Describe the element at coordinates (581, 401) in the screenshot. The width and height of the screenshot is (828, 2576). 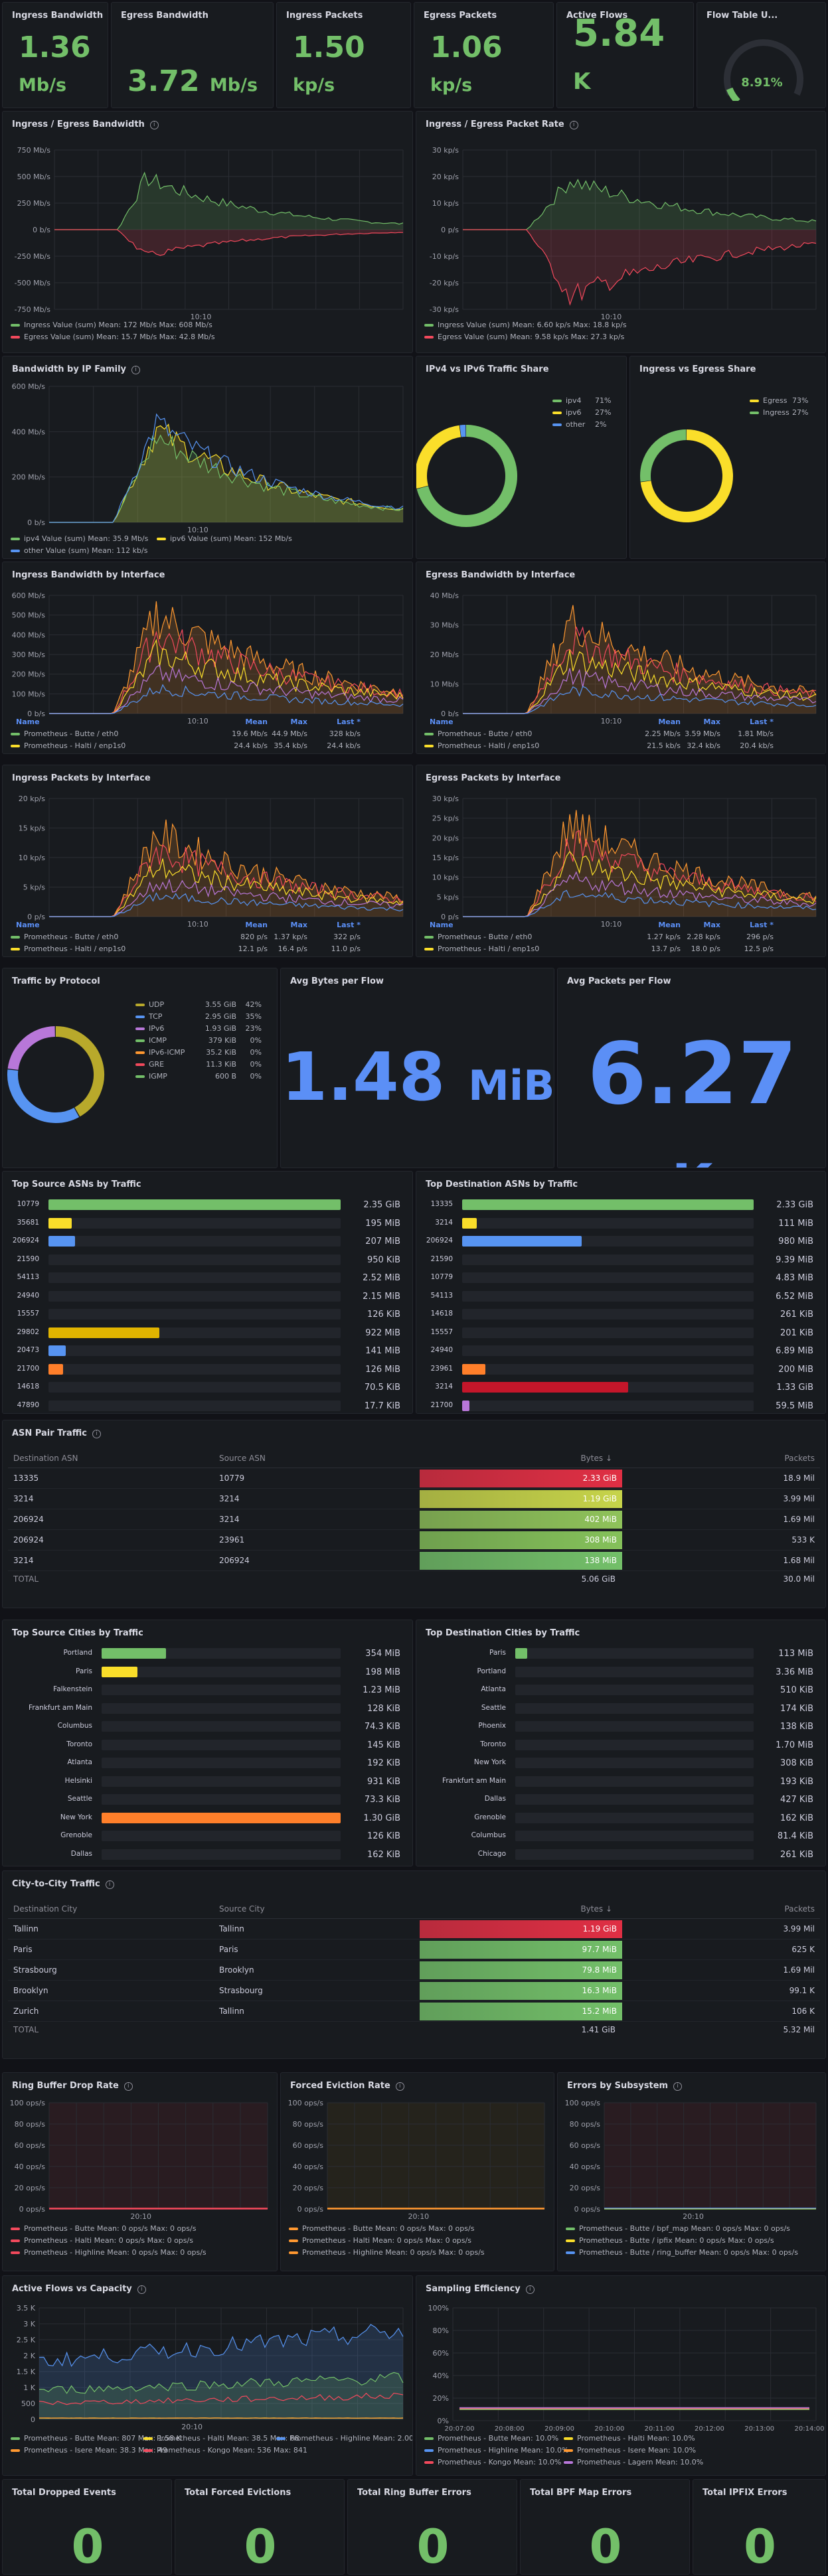
I see `donut-legend-item: ipv4 71%` at that location.